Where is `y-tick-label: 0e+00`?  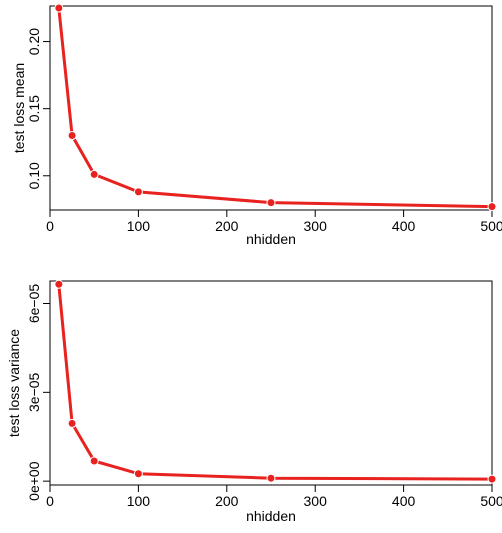
y-tick-label: 0e+00 is located at coordinates (34, 481).